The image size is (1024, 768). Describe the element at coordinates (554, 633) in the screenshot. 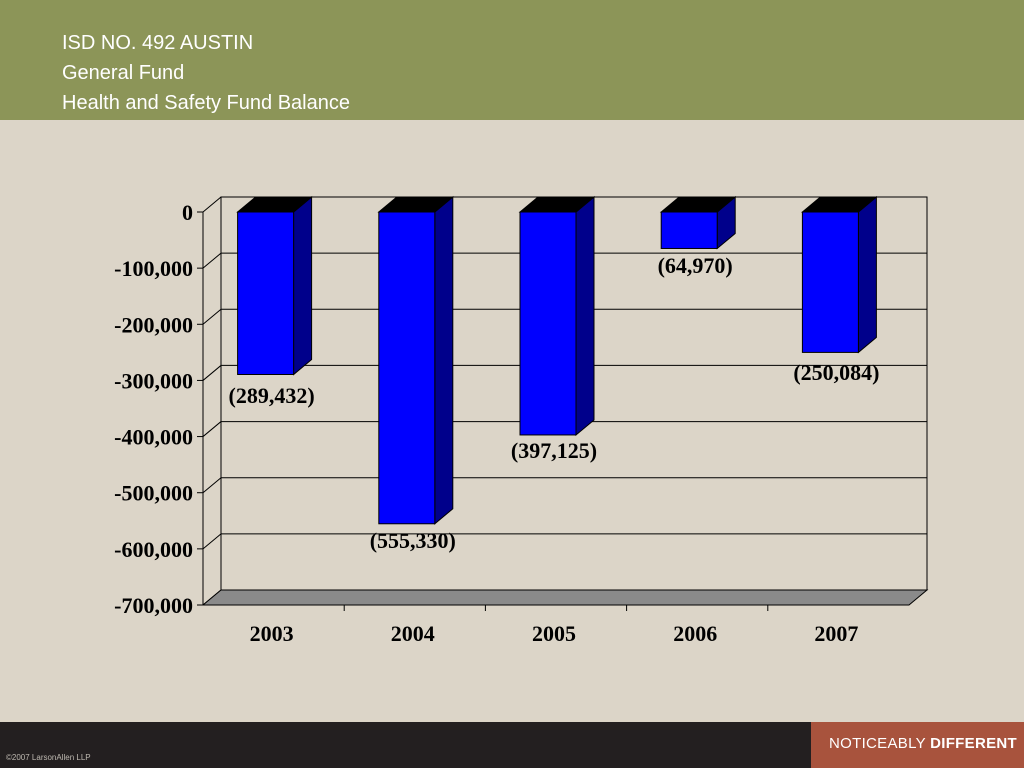

I see `x-tick-label: 2005` at that location.